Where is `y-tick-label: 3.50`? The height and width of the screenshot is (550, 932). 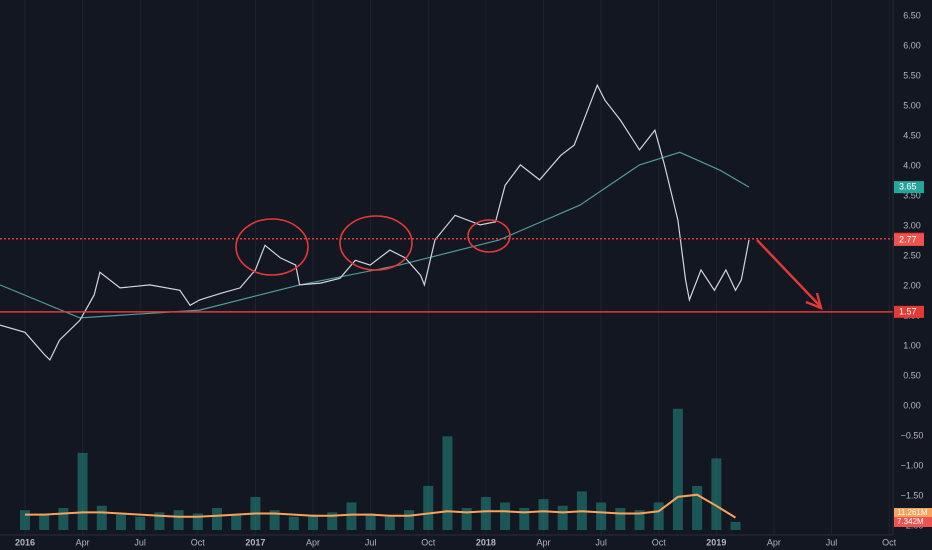 y-tick-label: 3.50 is located at coordinates (912, 196).